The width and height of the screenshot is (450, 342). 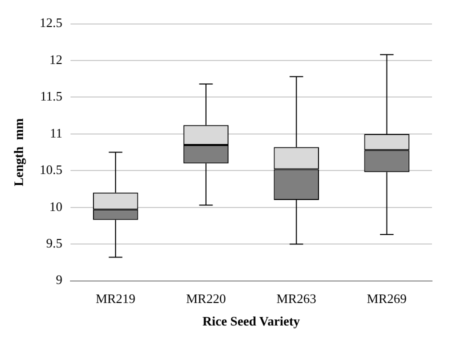 What do you see at coordinates (55, 206) in the screenshot?
I see `y-tick-label: 10` at bounding box center [55, 206].